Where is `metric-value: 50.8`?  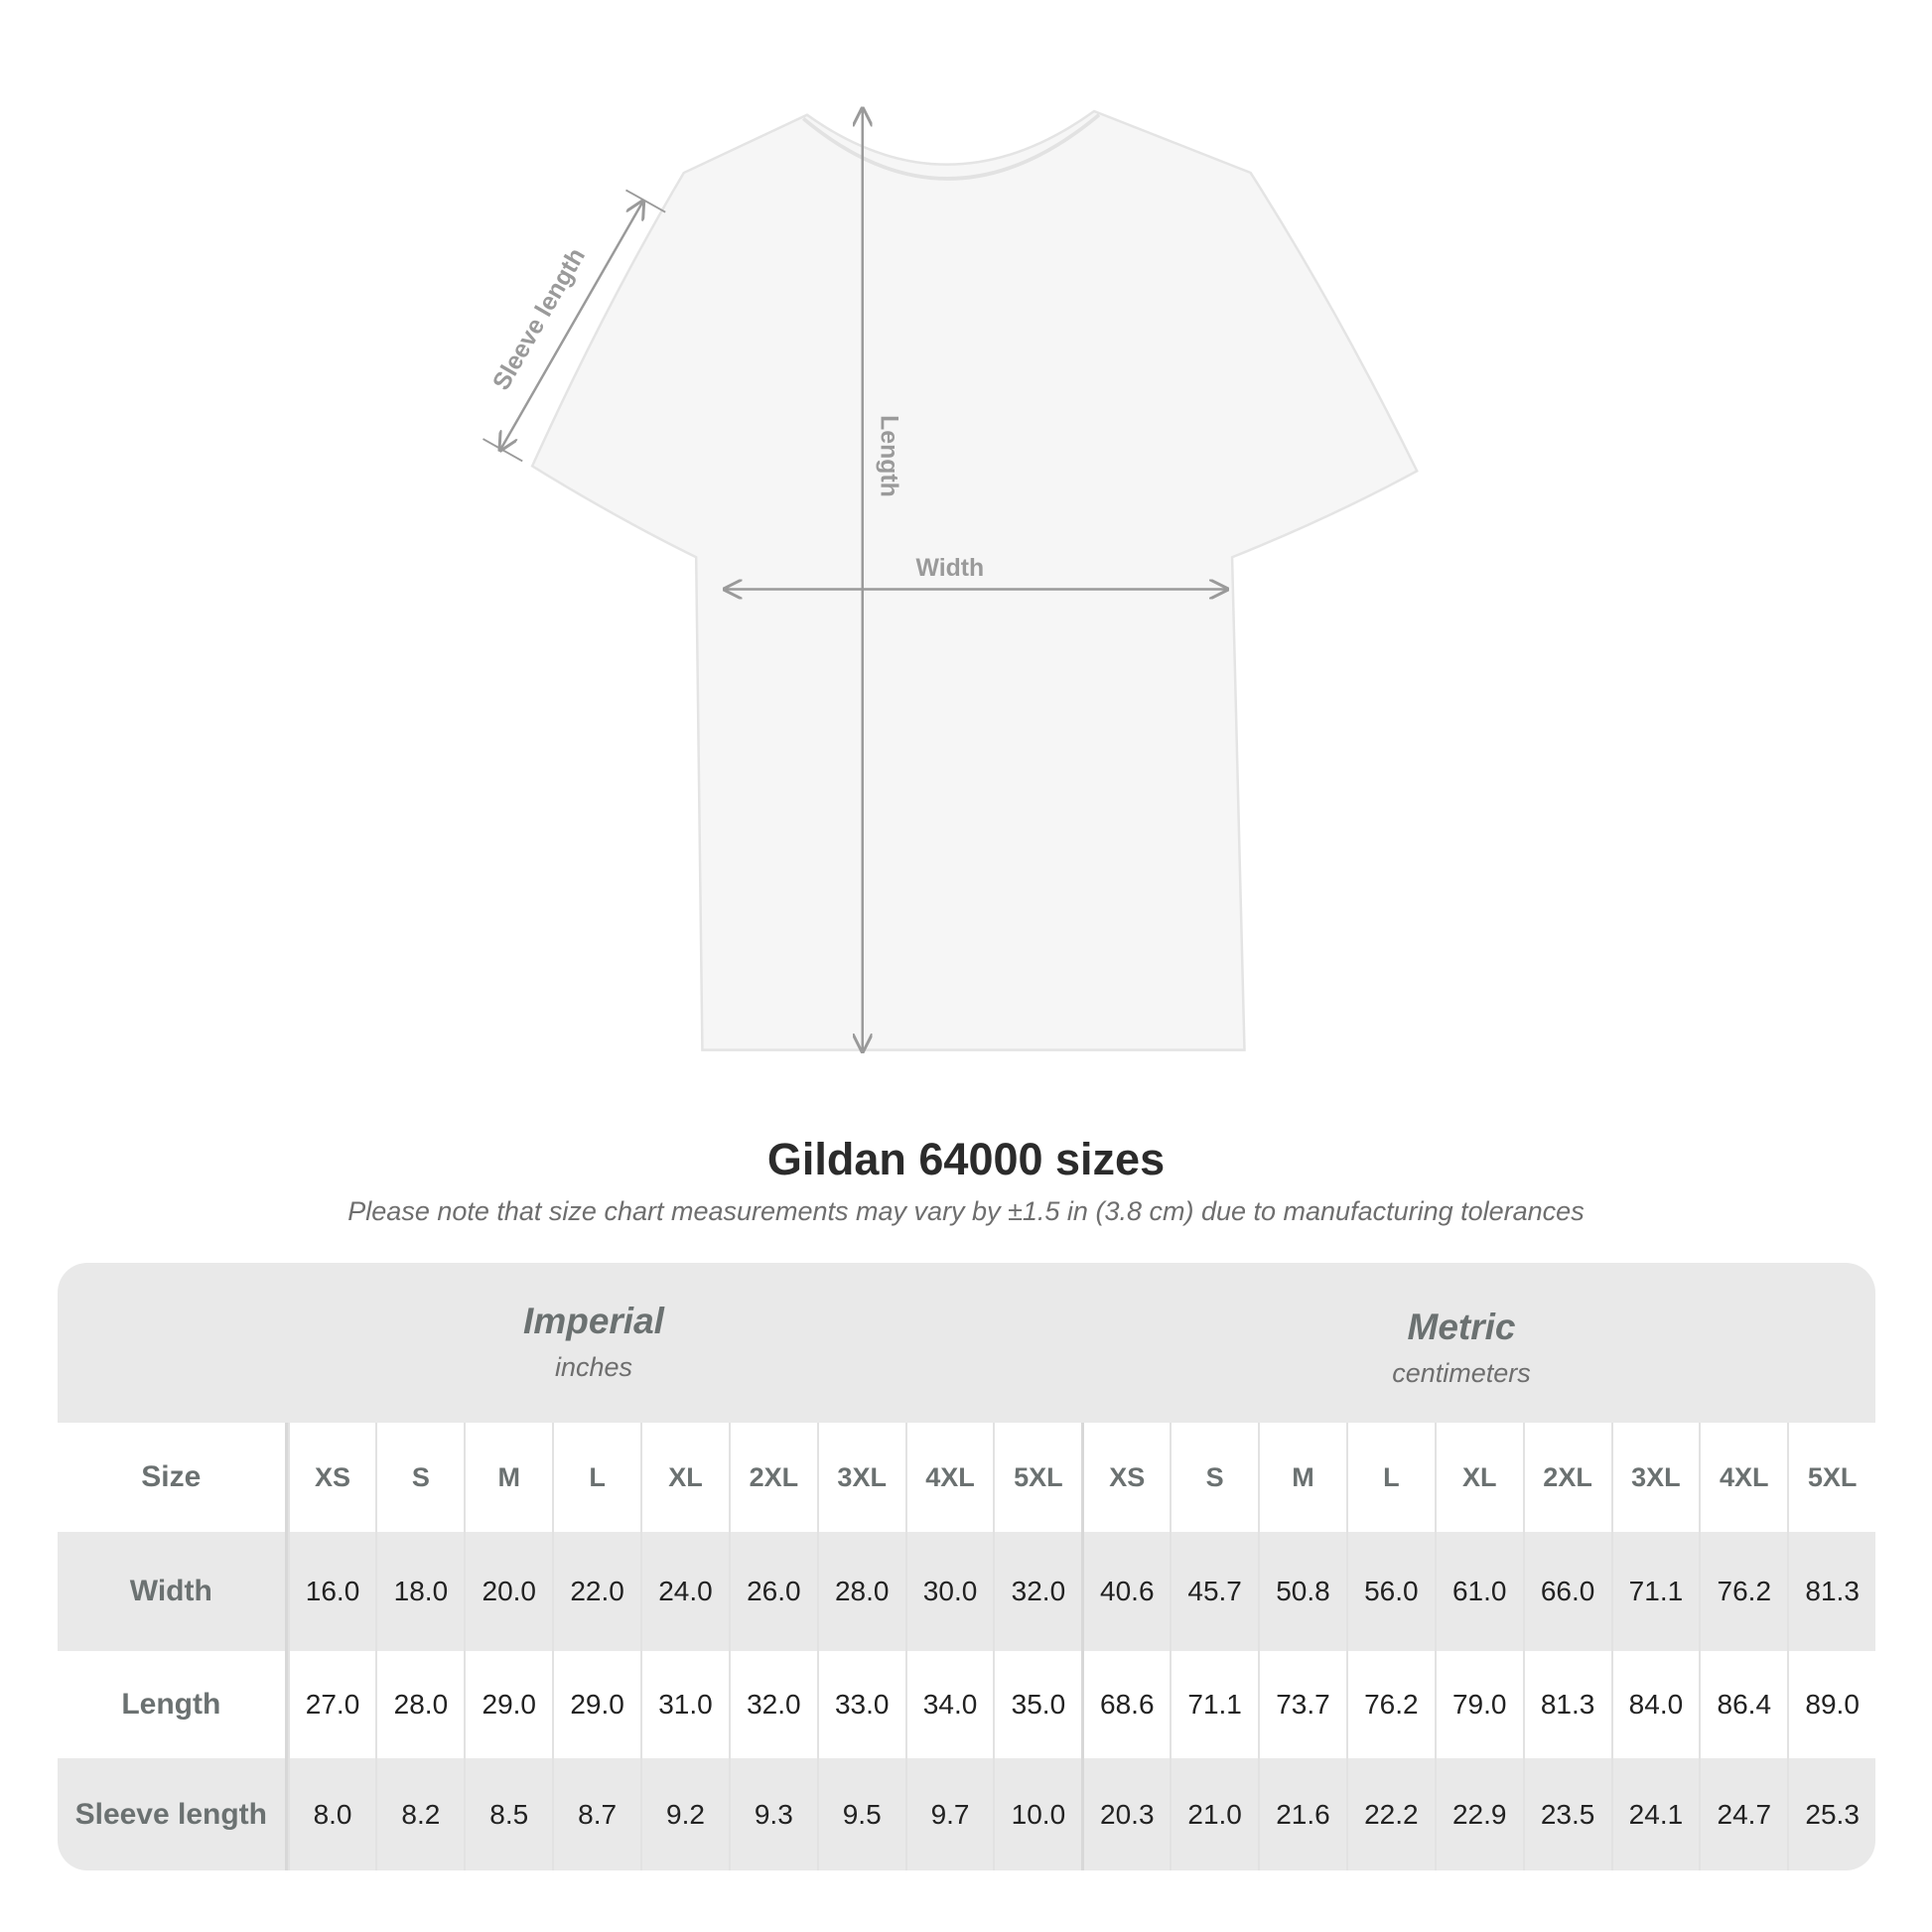 metric-value: 50.8 is located at coordinates (1302, 1592).